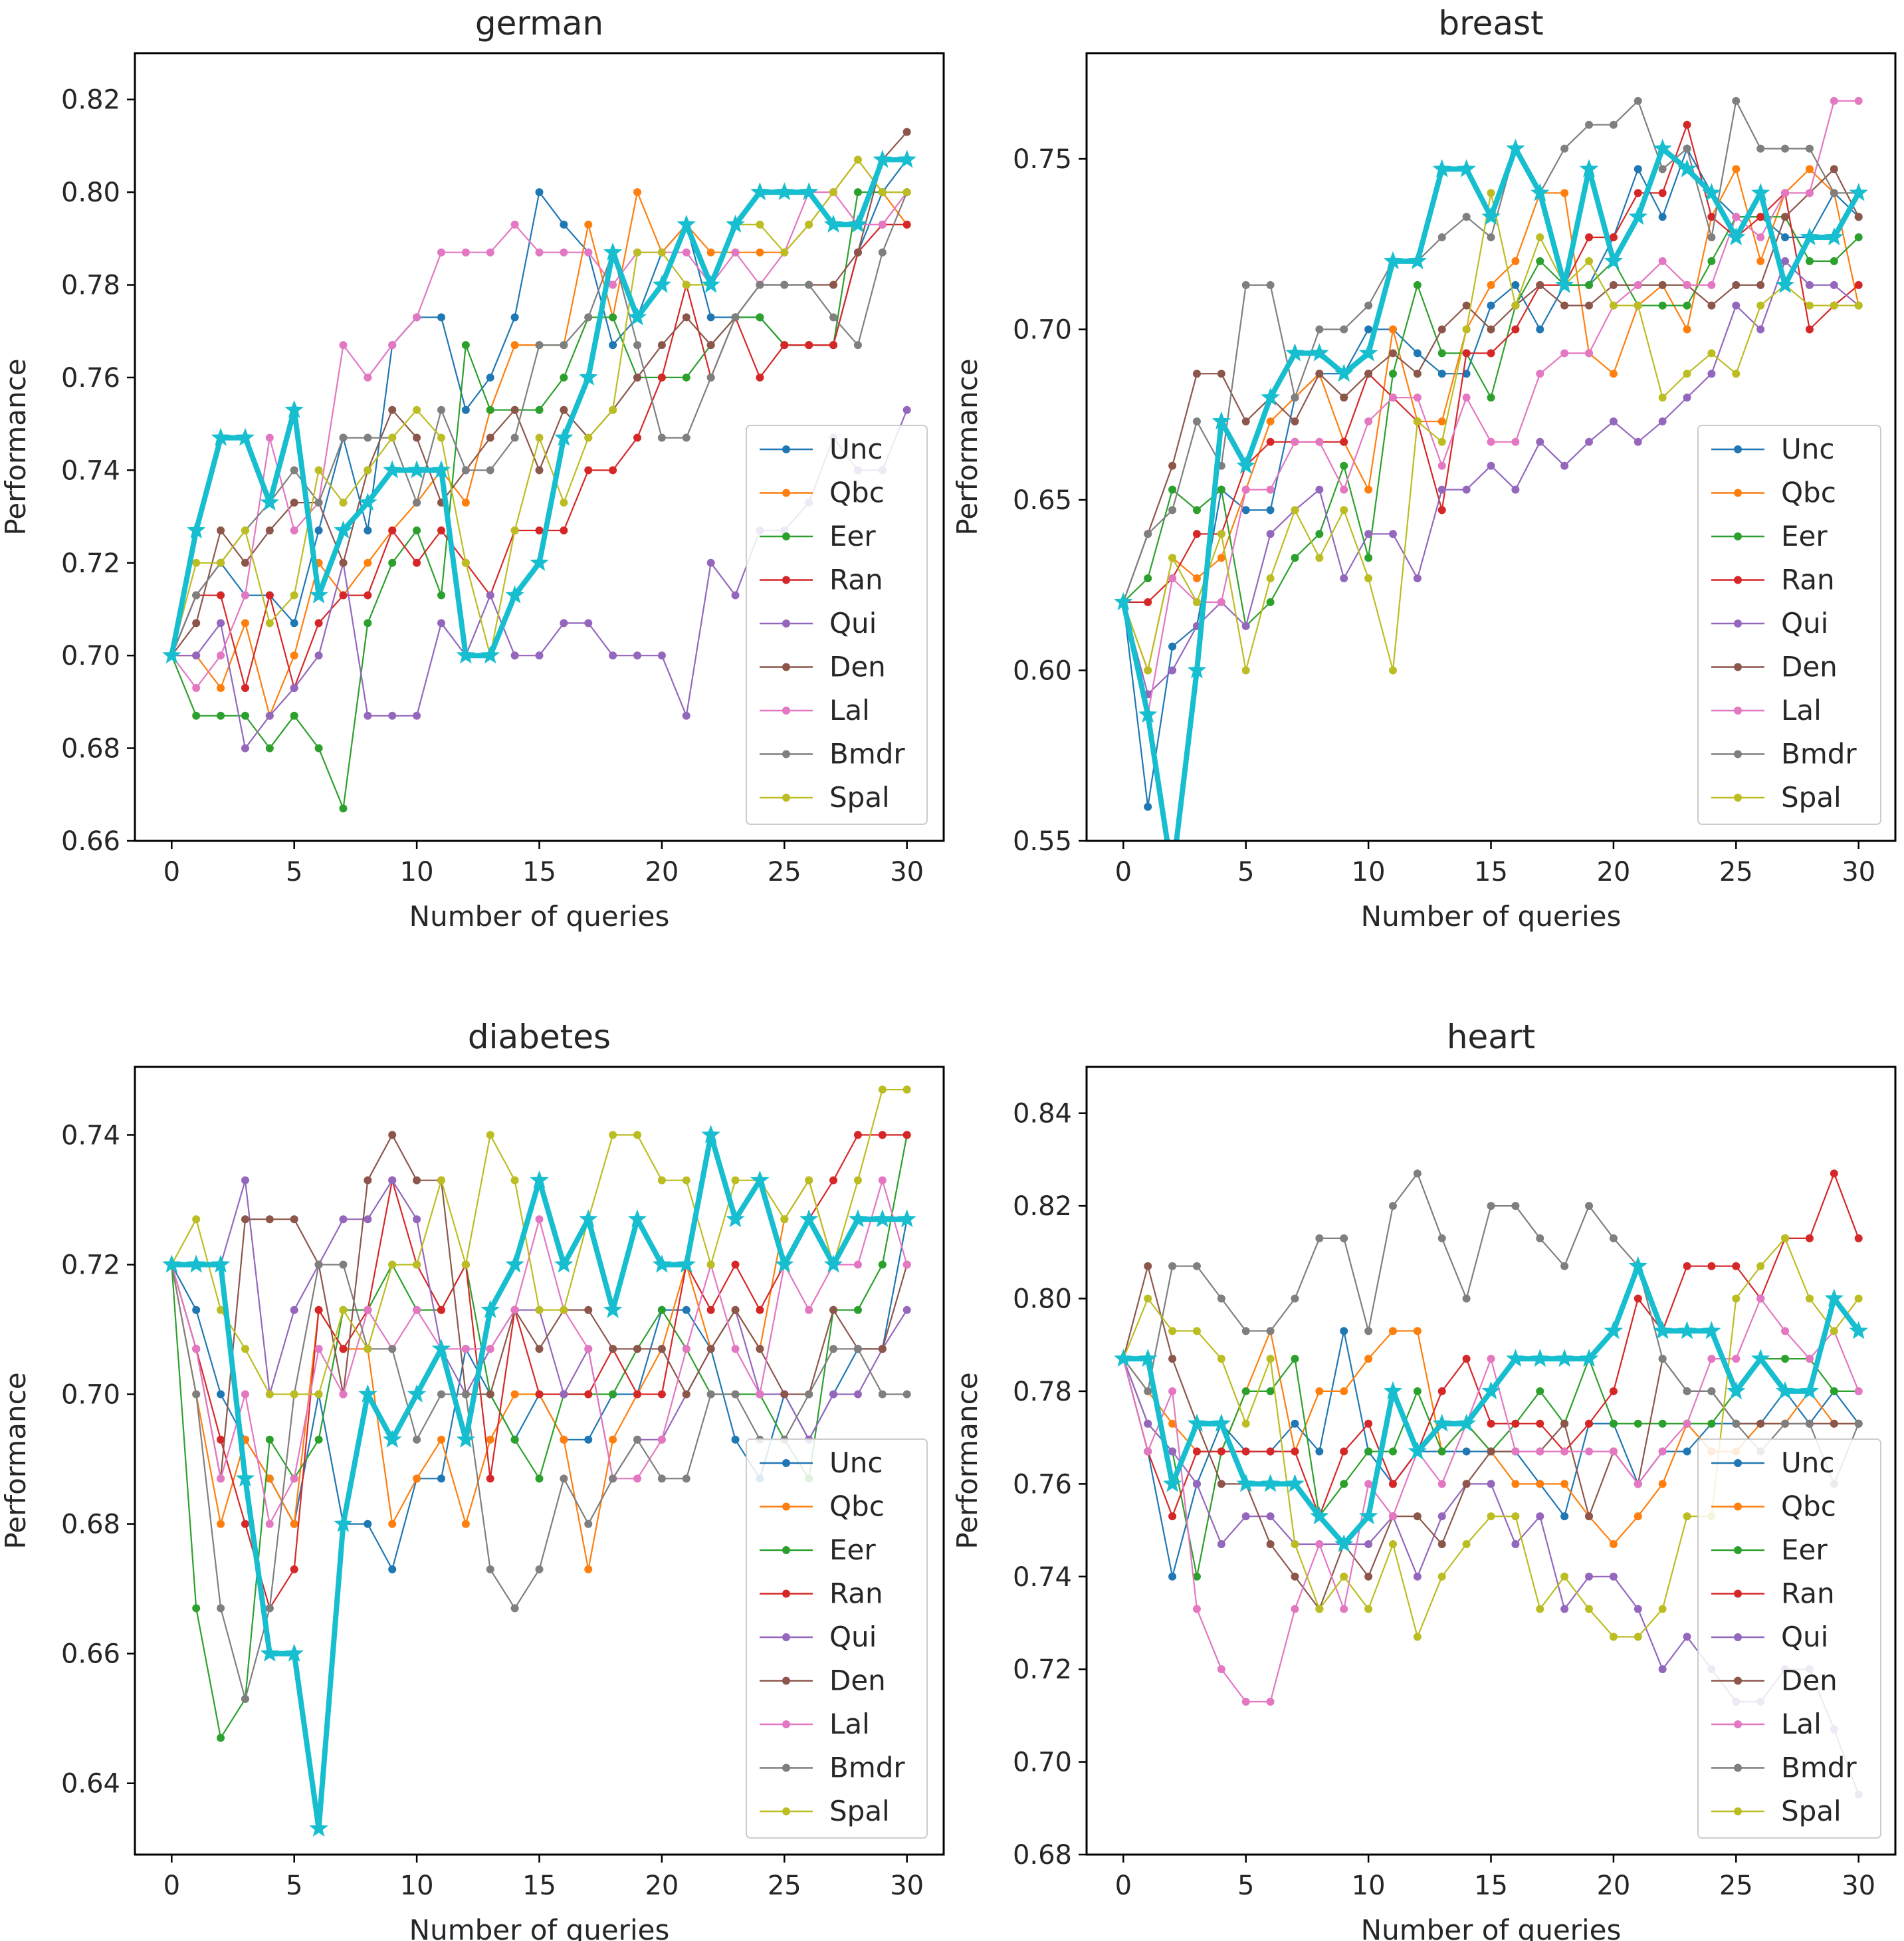 Image resolution: width=1904 pixels, height=1941 pixels. What do you see at coordinates (1613, 872) in the screenshot?
I see `x-tick-label: 20` at bounding box center [1613, 872].